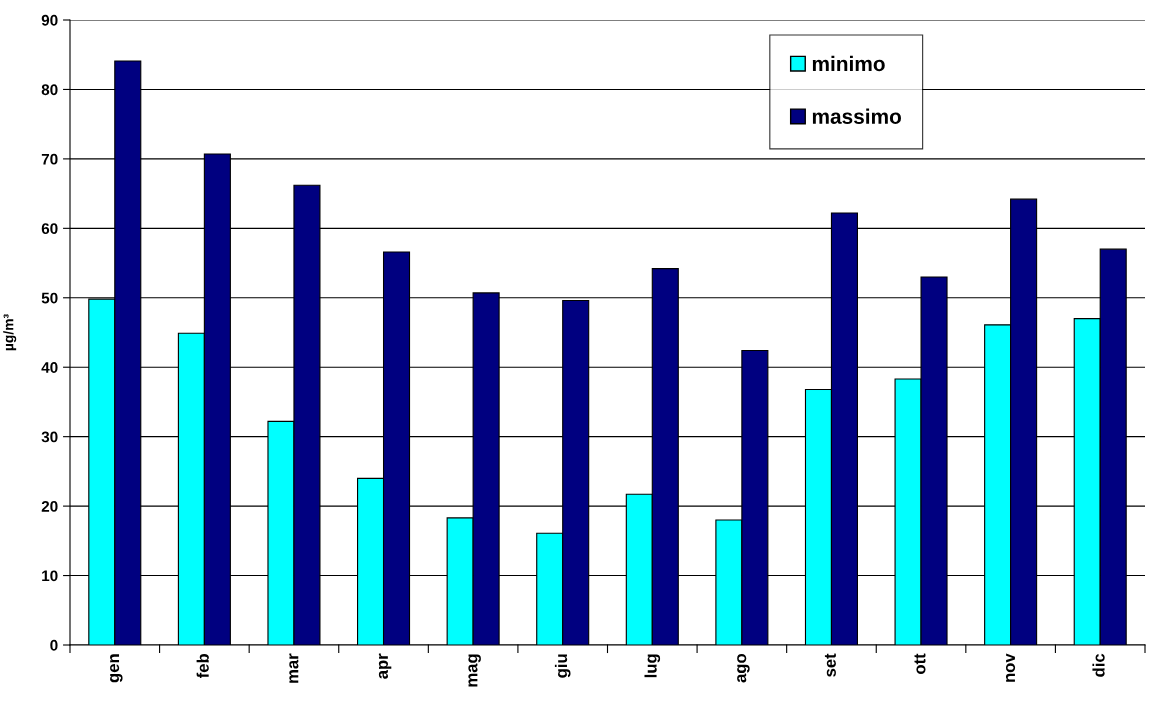 The height and width of the screenshot is (706, 1152). I want to click on x-tick-label: mag, so click(474, 670).